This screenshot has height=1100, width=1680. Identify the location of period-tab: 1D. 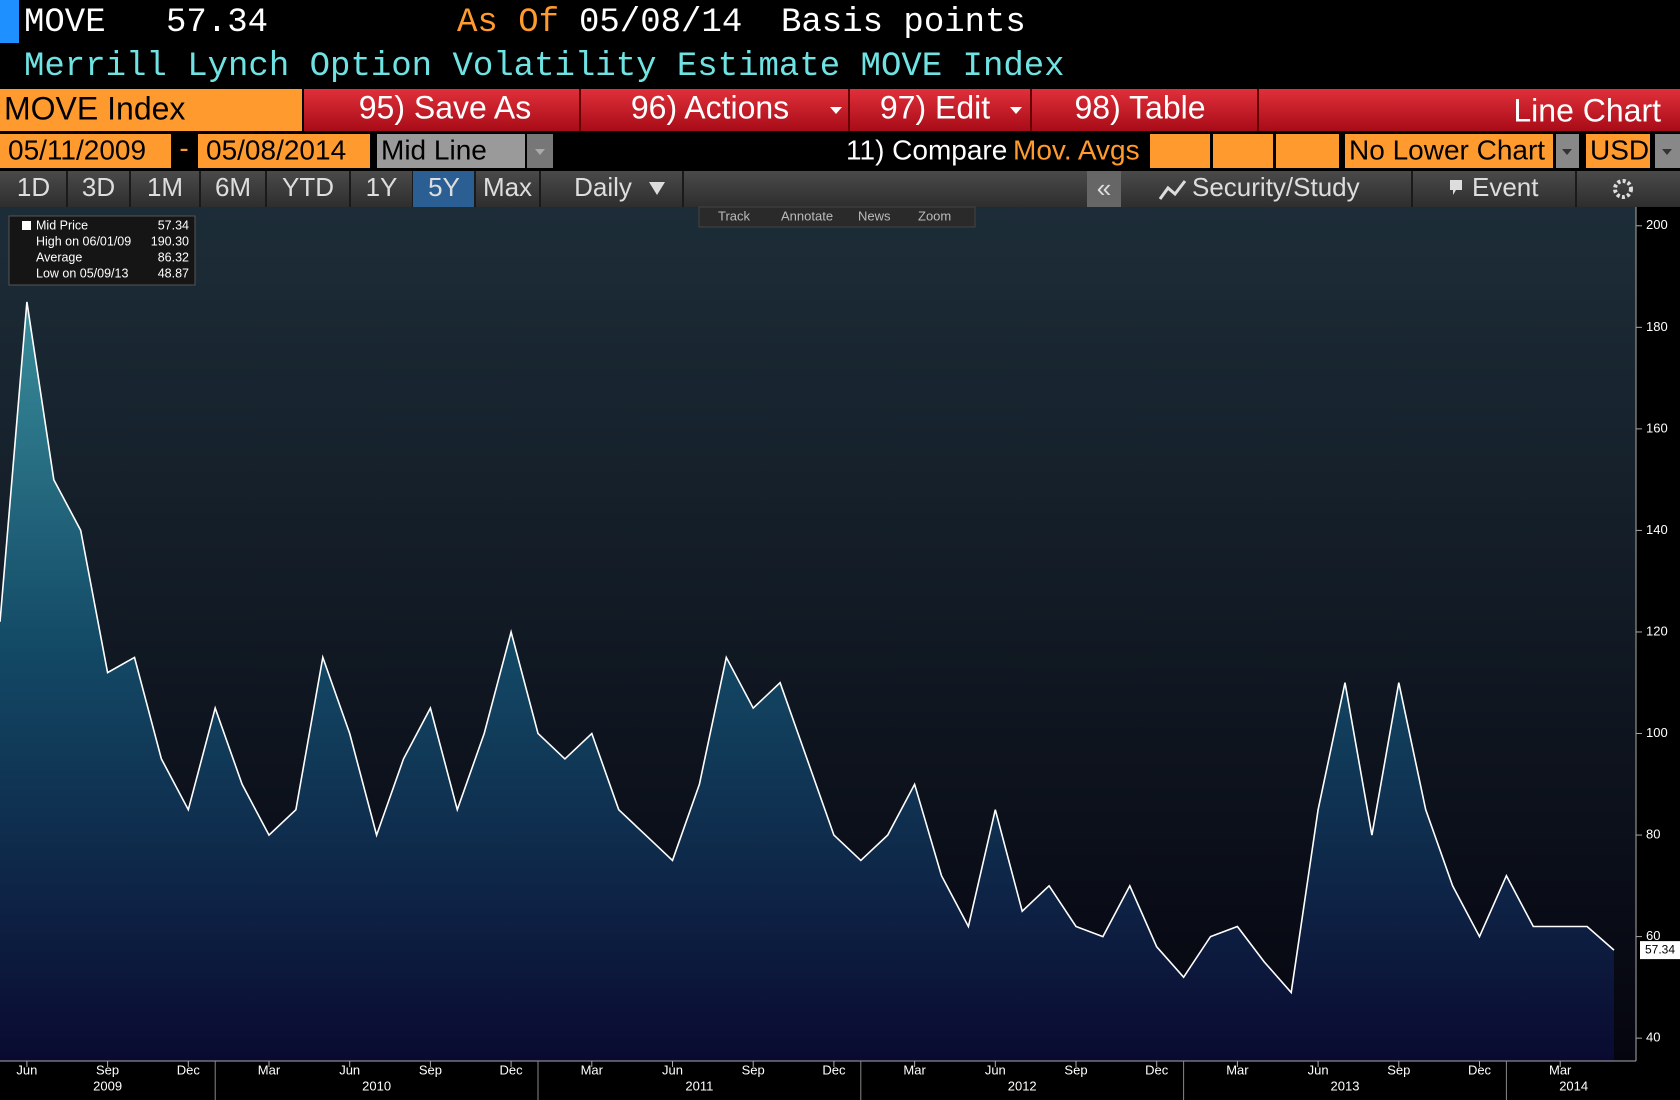
(33, 187).